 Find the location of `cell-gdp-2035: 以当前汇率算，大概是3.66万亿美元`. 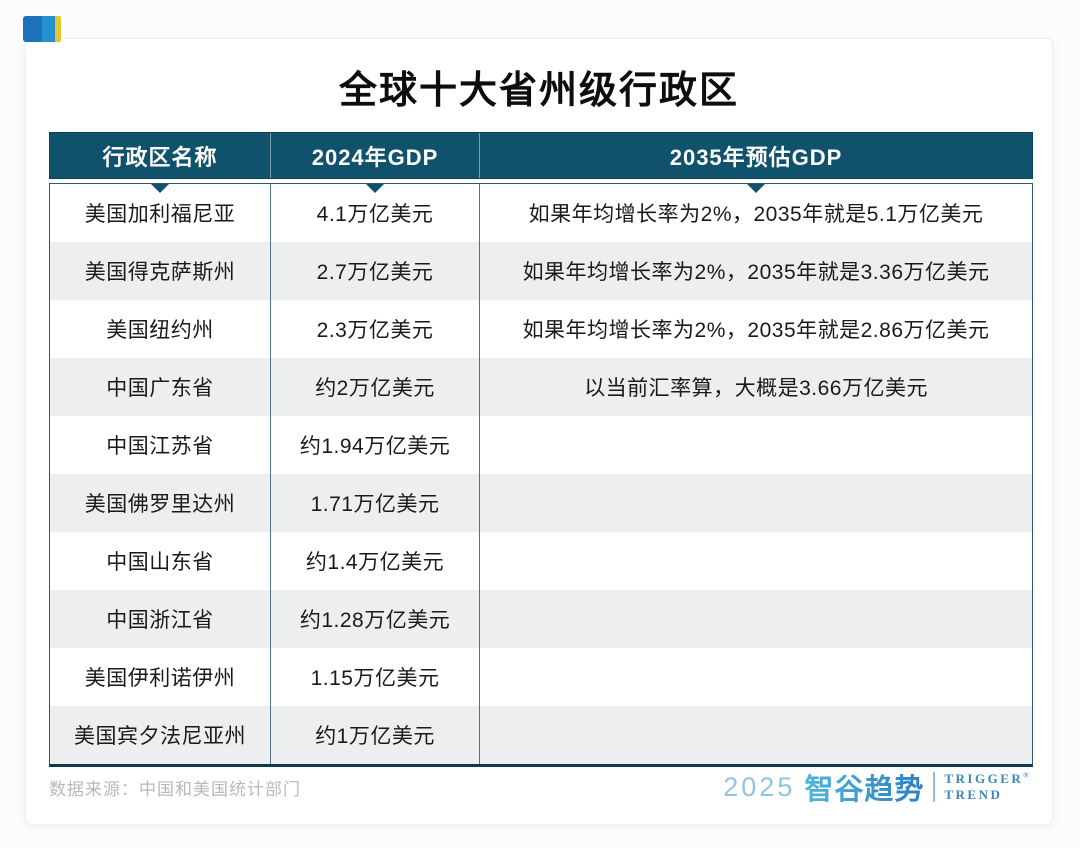

cell-gdp-2035: 以当前汇率算，大概是3.66万亿美元 is located at coordinates (755, 387).